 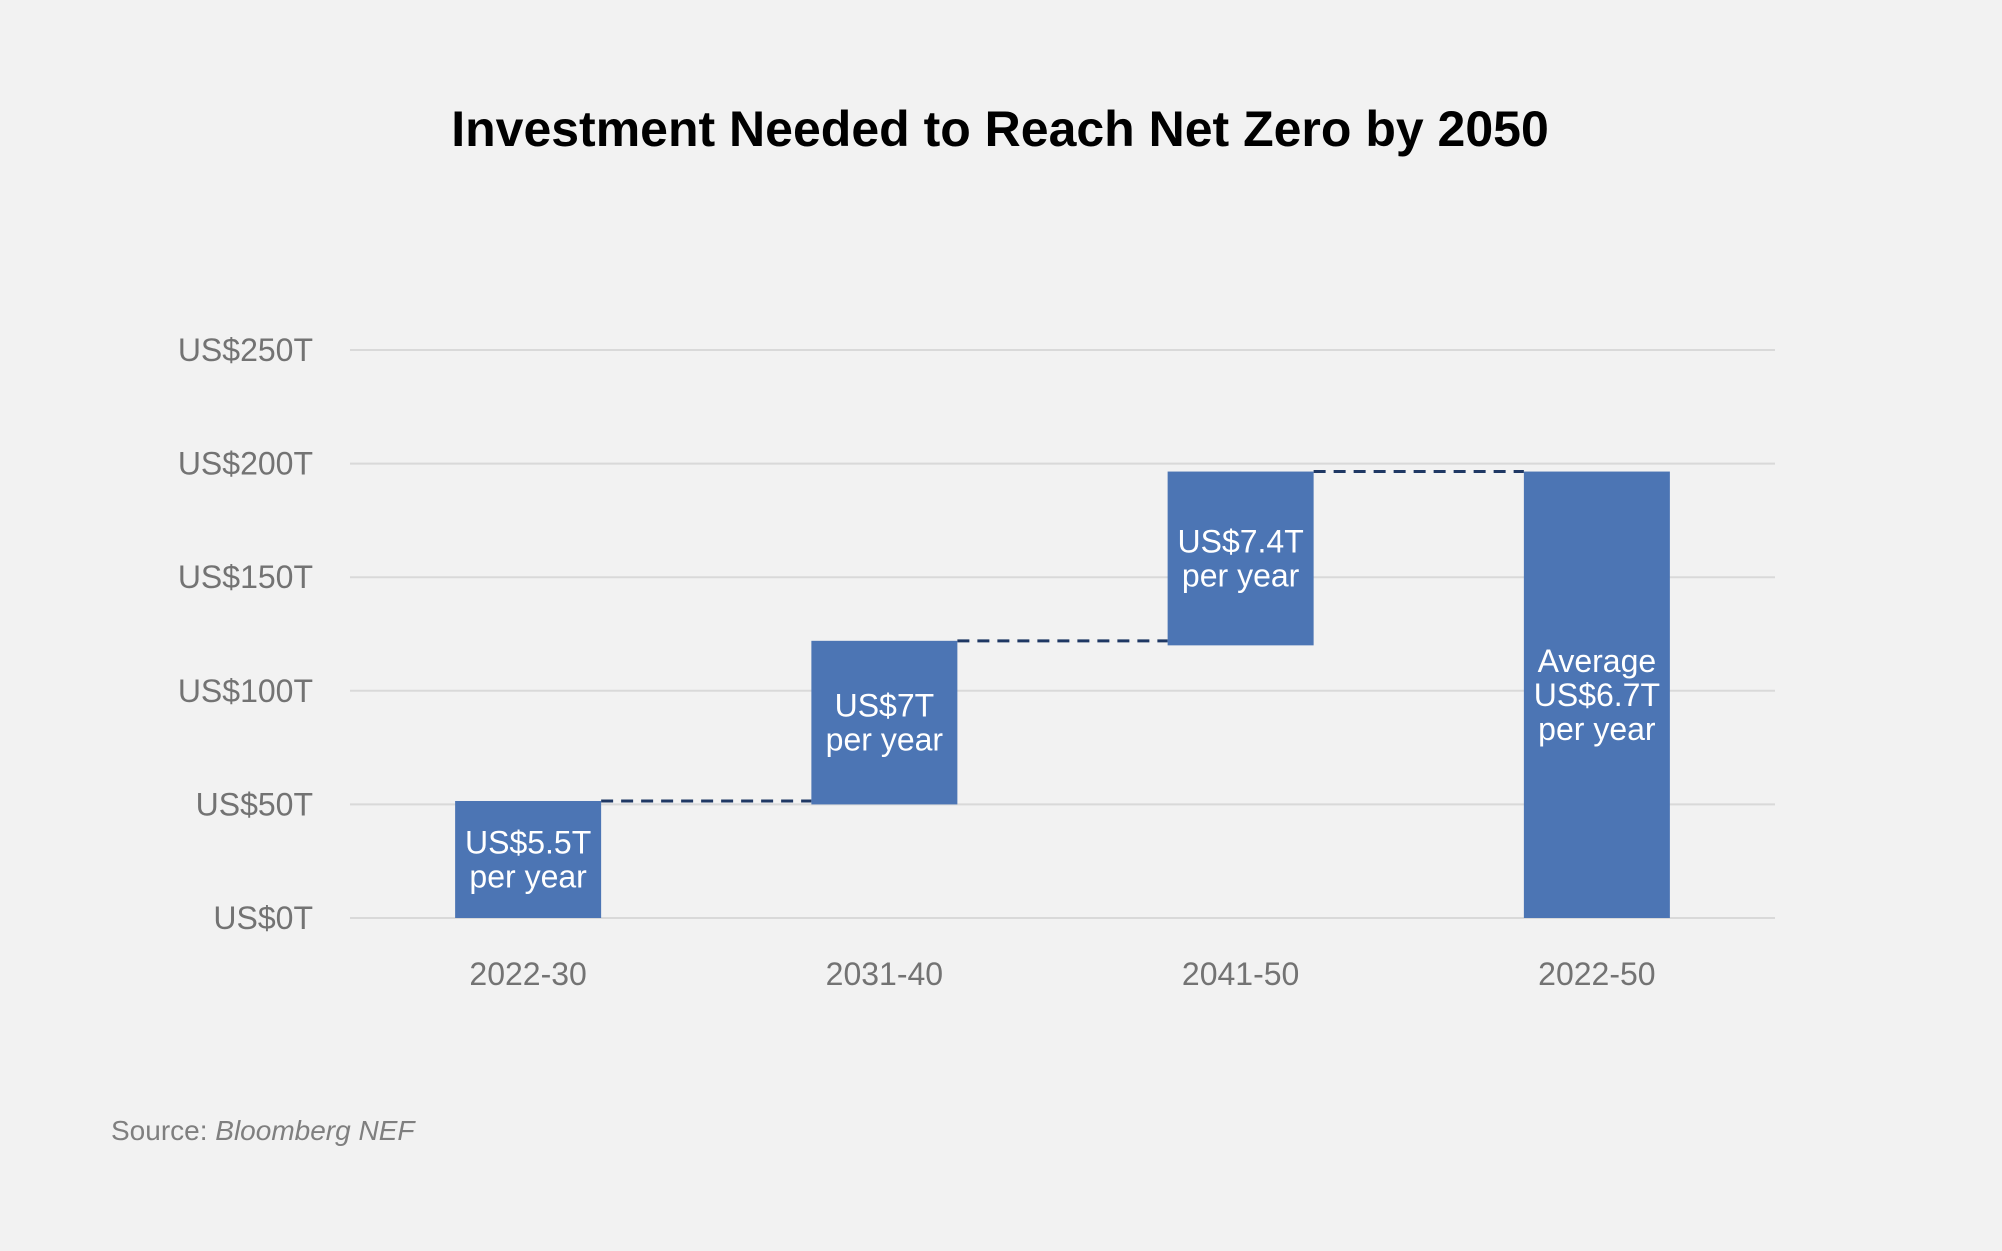 What do you see at coordinates (245, 634) in the screenshot?
I see `y-axis-tick-labels: US$0T US$50T US$100T US$150T US$200T US$250T` at bounding box center [245, 634].